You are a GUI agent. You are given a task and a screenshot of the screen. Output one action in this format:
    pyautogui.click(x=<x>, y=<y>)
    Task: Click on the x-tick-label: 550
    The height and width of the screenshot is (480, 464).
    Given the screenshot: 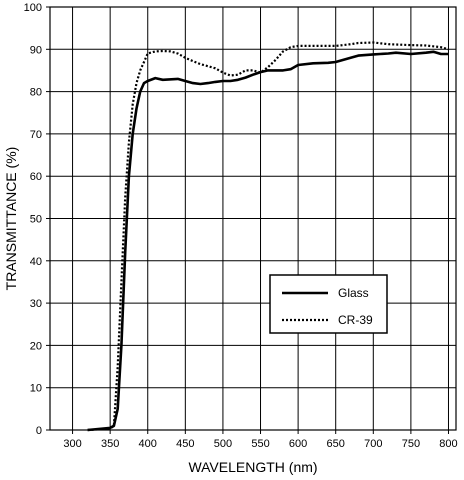 What is the action you would take?
    pyautogui.click(x=260, y=444)
    